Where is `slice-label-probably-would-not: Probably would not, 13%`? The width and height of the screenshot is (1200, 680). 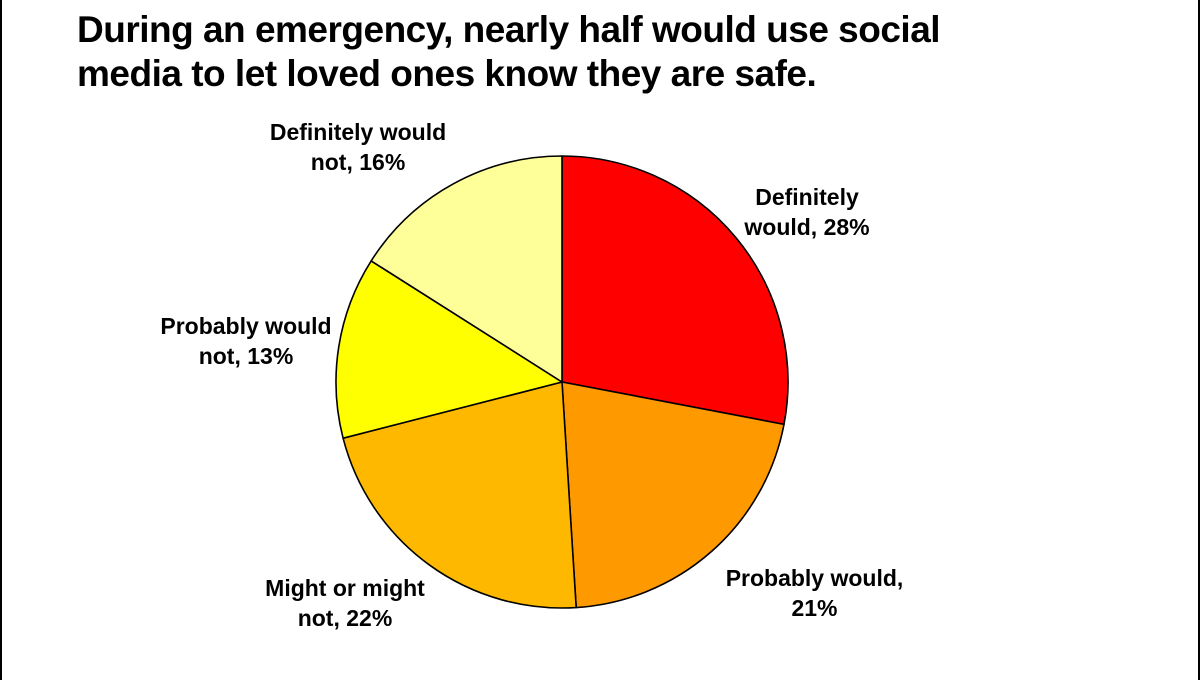
slice-label-probably-would-not: Probably would not, 13% is located at coordinates (246, 341).